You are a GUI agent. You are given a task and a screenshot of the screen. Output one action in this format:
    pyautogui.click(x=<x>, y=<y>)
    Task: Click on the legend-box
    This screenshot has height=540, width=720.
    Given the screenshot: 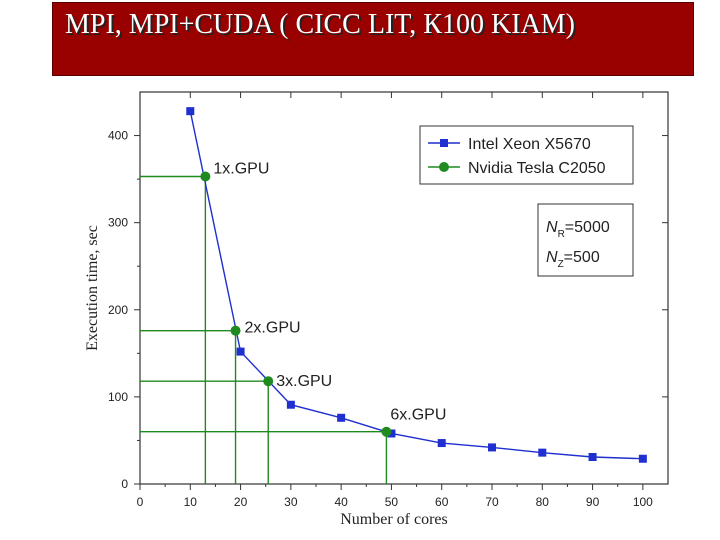 What is the action you would take?
    pyautogui.click(x=526, y=155)
    